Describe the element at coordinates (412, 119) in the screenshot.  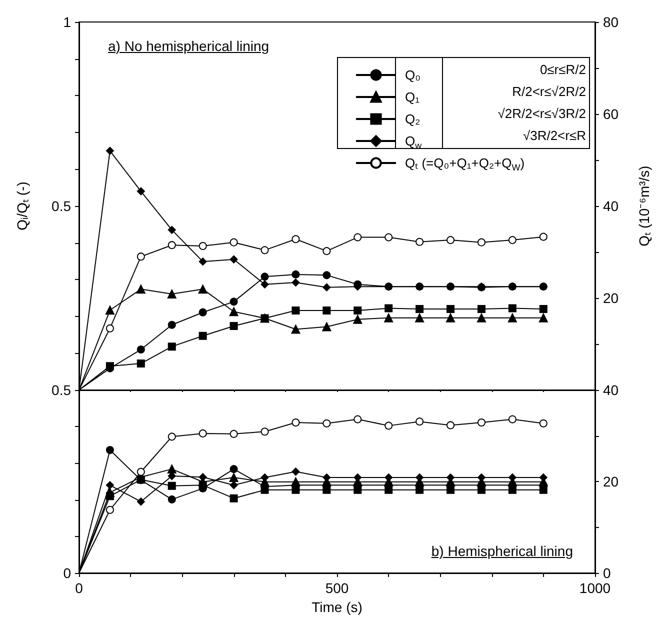
I see `legend-label: Q₂` at that location.